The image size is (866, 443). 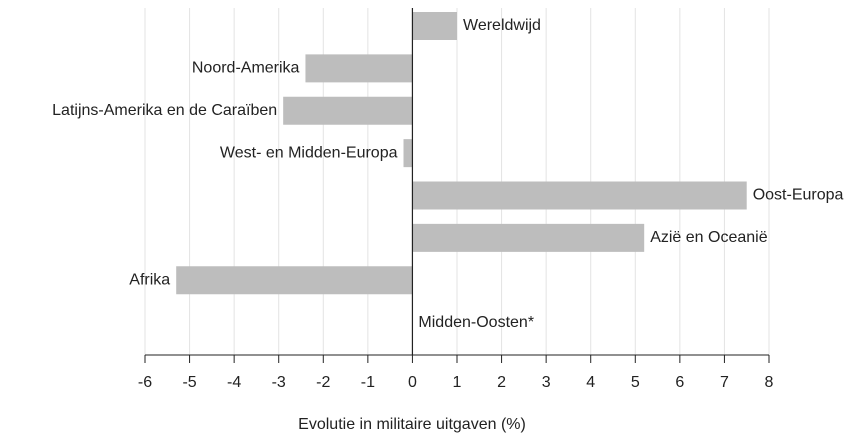 What do you see at coordinates (546, 382) in the screenshot?
I see `x-tick-label: 3` at bounding box center [546, 382].